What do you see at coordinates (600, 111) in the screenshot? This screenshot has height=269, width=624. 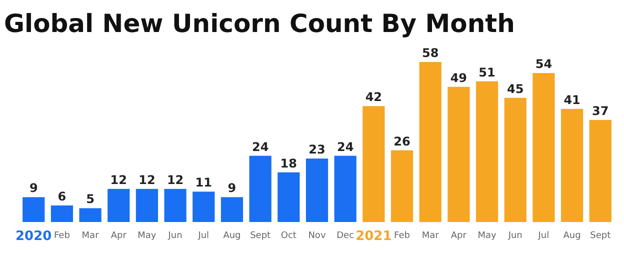 I see `data-label: 37` at bounding box center [600, 111].